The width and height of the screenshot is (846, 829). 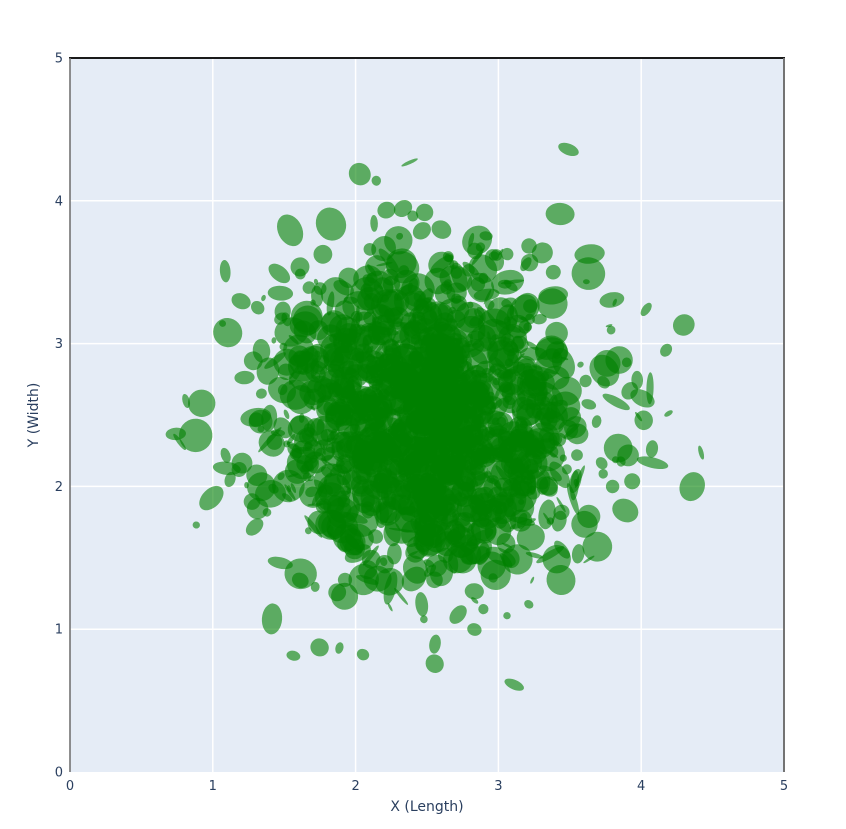 I want to click on x-tick-label: 3, so click(x=498, y=786).